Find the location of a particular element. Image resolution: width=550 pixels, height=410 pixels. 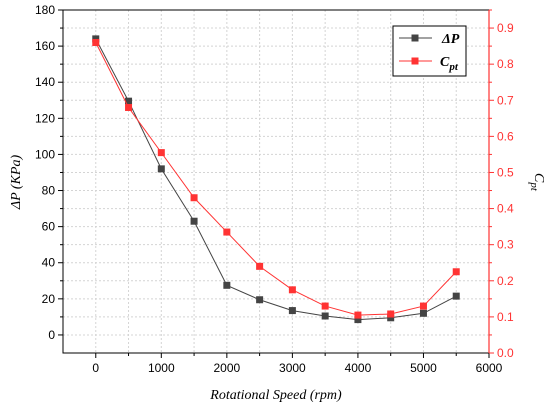

y-left-tick-label: 0 is located at coordinates (51, 335).